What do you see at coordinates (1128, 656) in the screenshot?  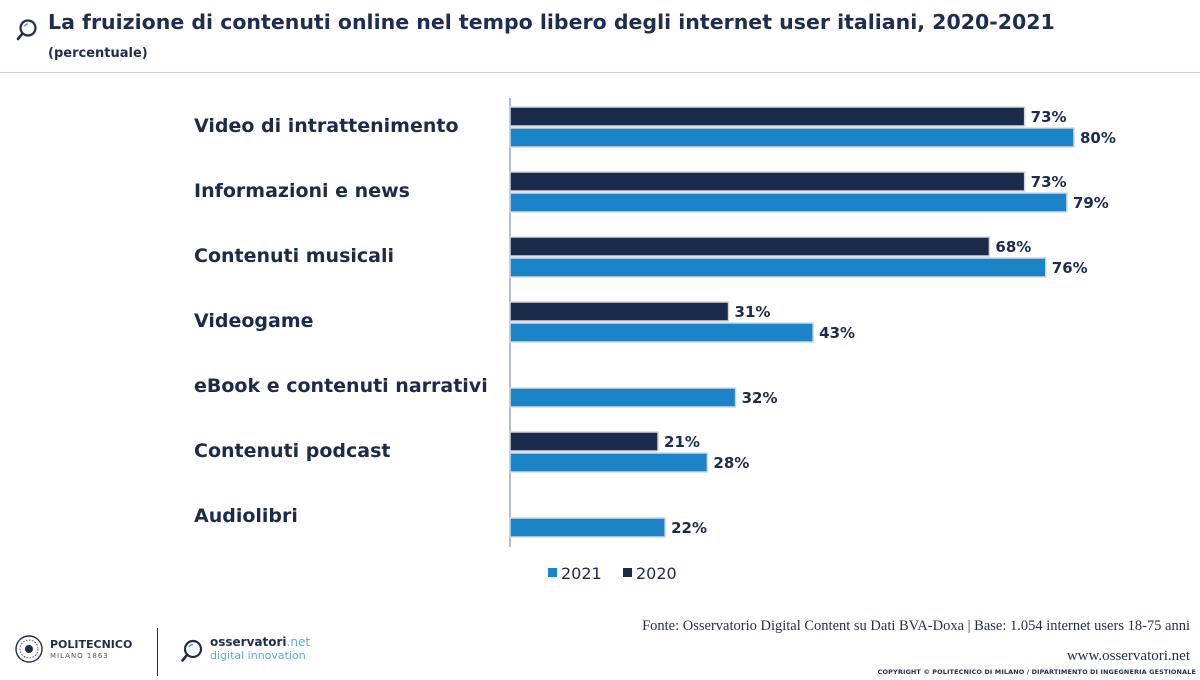 I see `website-link: www.osservatori.net` at bounding box center [1128, 656].